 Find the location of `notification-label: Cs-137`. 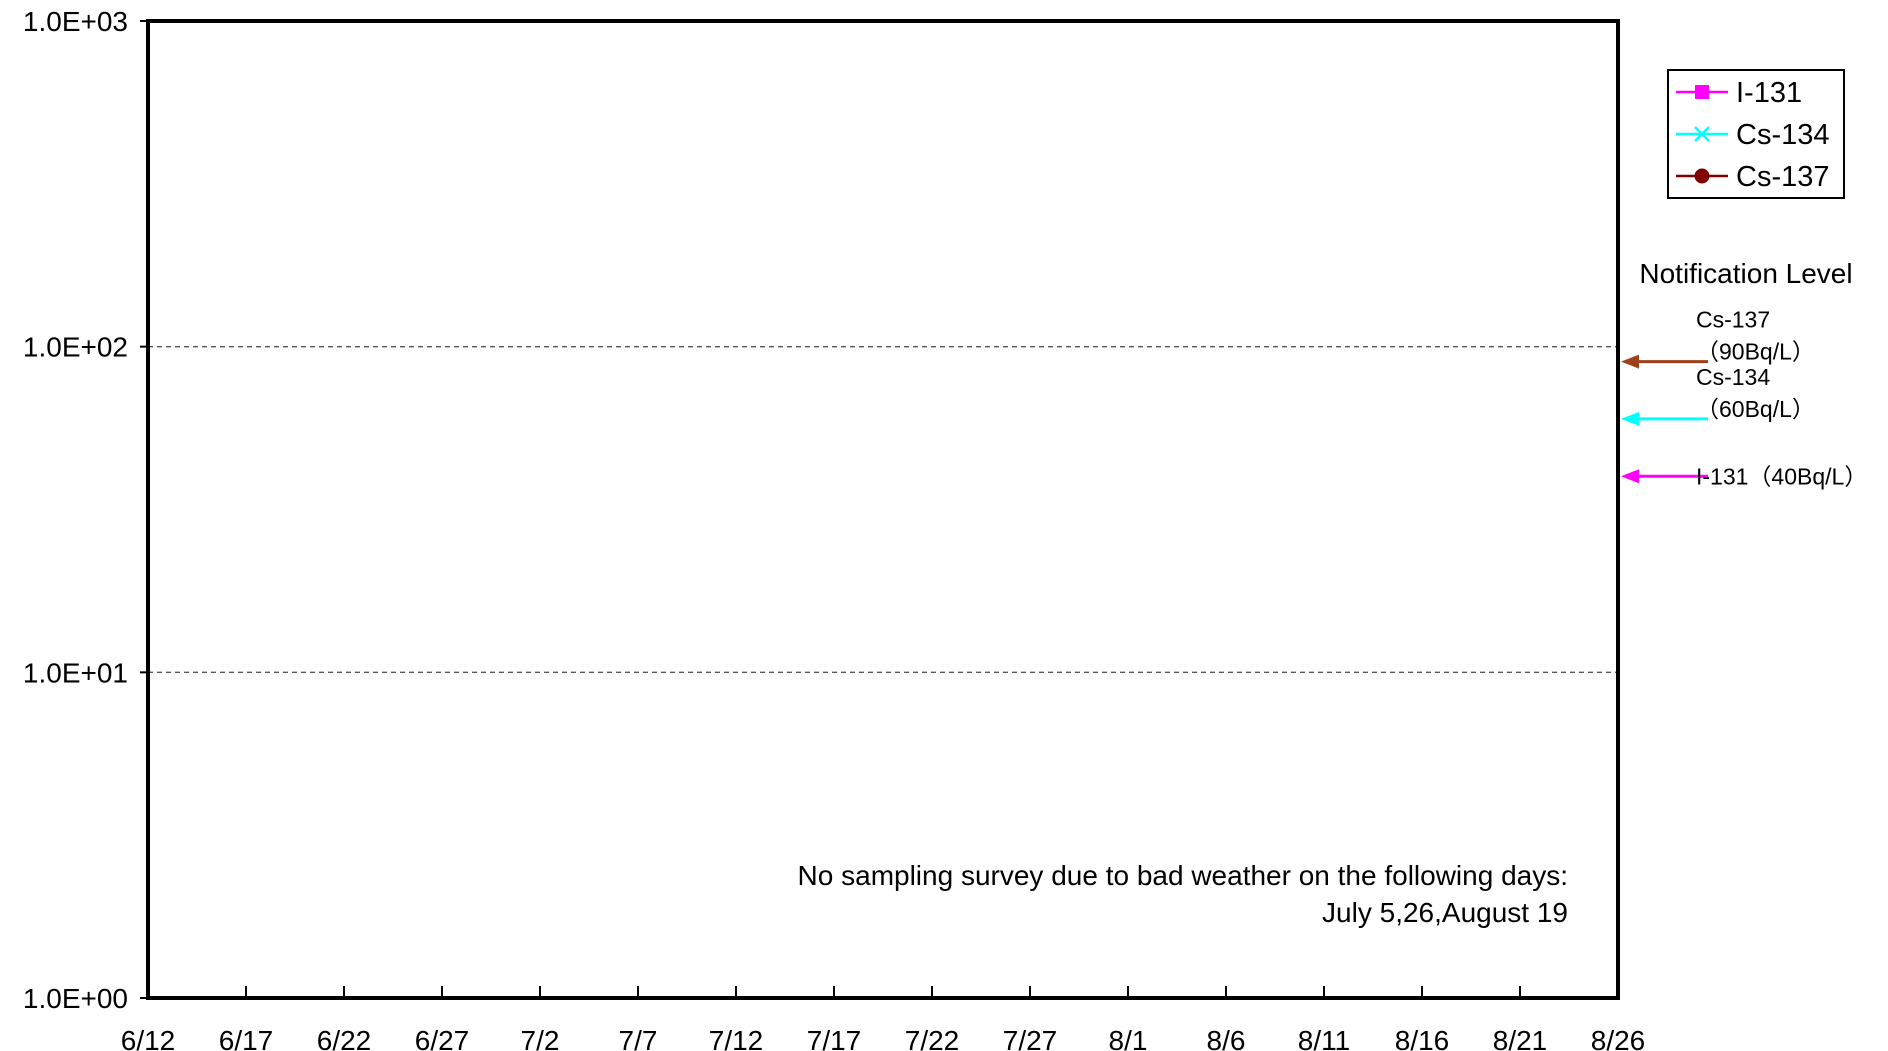

notification-label: Cs-137 is located at coordinates (1733, 320).